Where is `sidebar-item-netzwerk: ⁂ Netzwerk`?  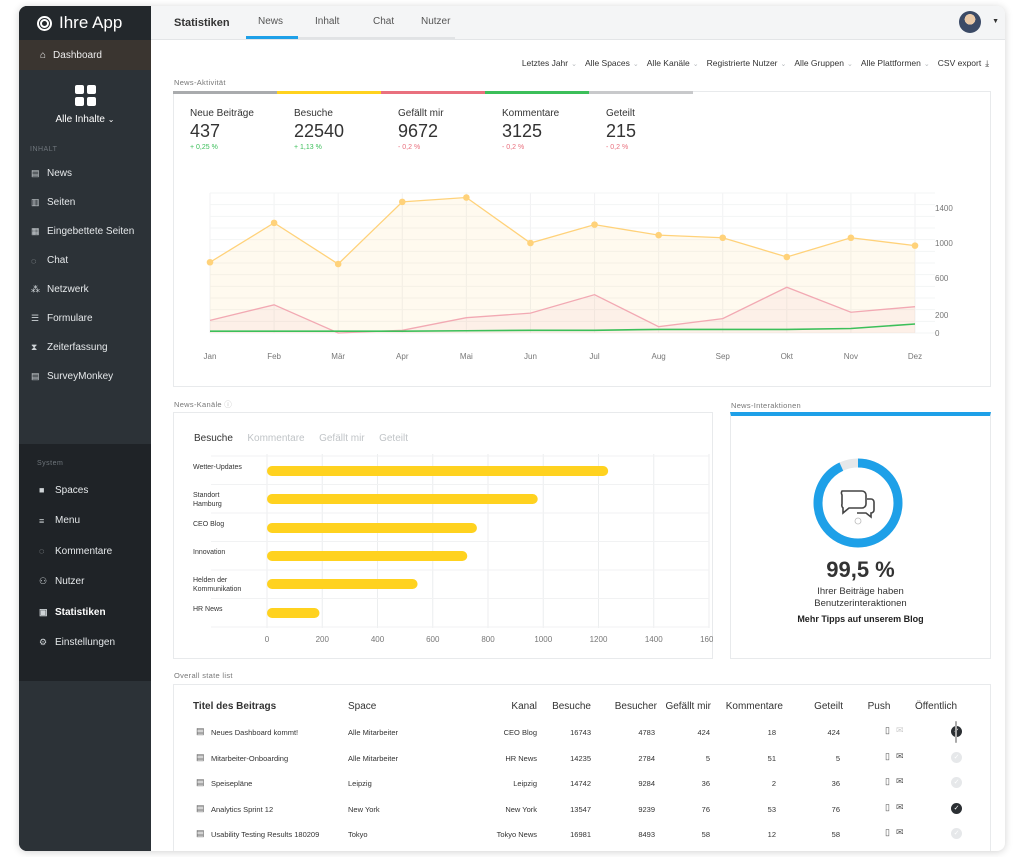 sidebar-item-netzwerk: ⁂ Netzwerk is located at coordinates (85, 289).